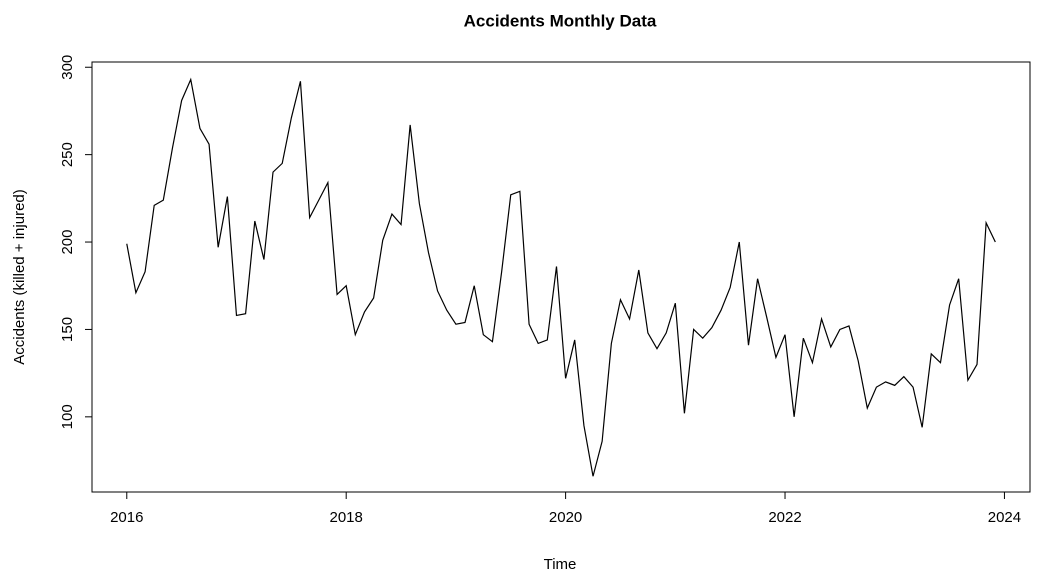 The height and width of the screenshot is (582, 1039). Describe the element at coordinates (560, 564) in the screenshot. I see `x-axis-label: Time` at that location.